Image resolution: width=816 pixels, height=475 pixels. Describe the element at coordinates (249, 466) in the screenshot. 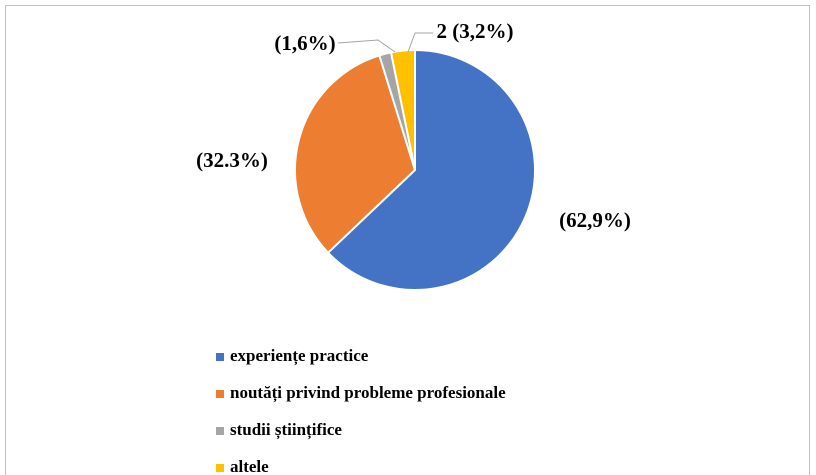

I see `legend-label: altele` at that location.